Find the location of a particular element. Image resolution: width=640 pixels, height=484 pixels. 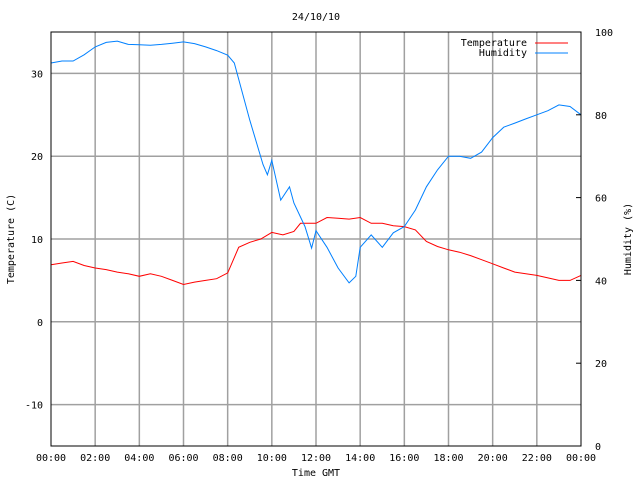

x-tick-label: 02:00 is located at coordinates (95, 458).